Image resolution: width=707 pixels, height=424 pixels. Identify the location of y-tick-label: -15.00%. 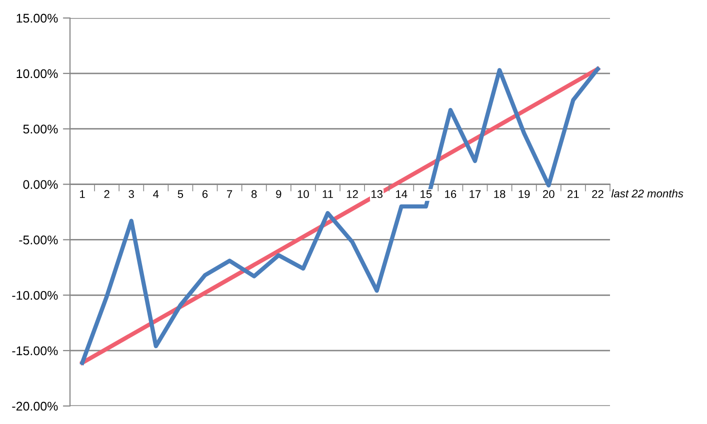
(35, 351).